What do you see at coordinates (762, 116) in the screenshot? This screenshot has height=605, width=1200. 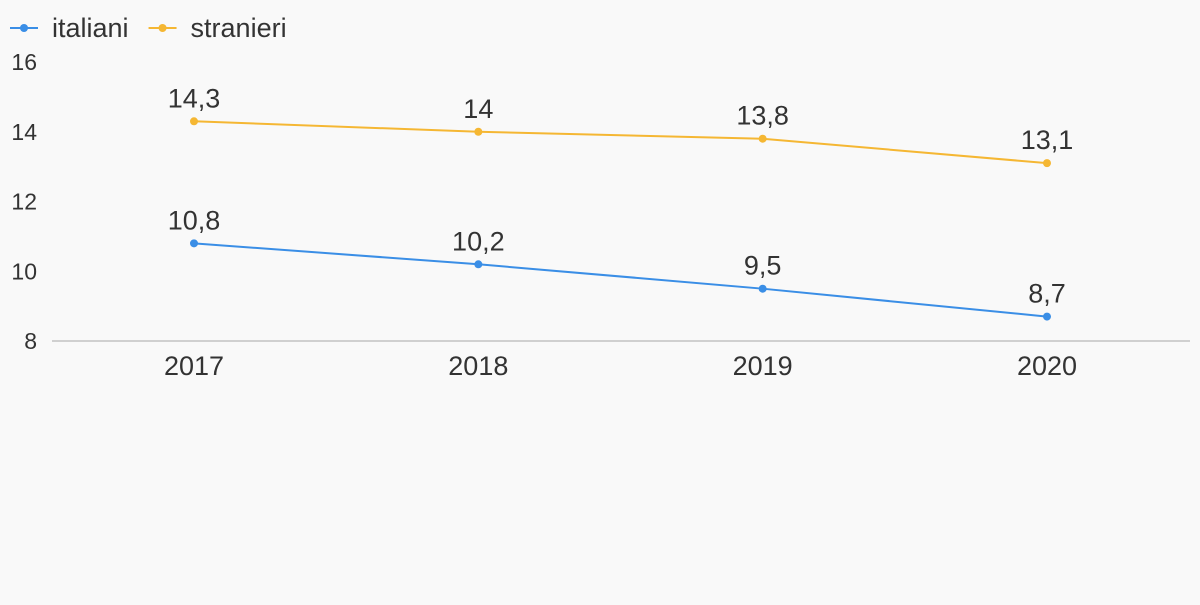 I see `data-label: 13,8` at bounding box center [762, 116].